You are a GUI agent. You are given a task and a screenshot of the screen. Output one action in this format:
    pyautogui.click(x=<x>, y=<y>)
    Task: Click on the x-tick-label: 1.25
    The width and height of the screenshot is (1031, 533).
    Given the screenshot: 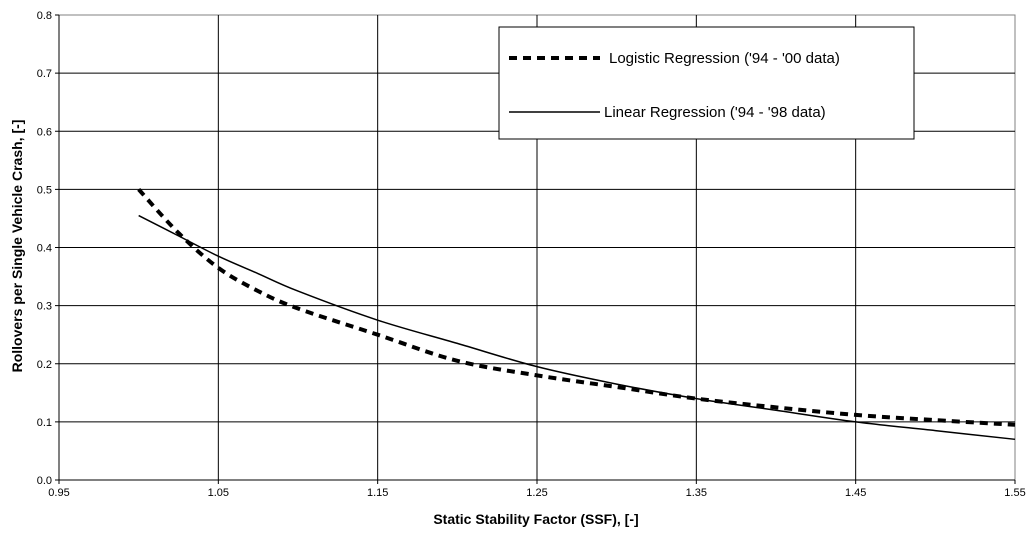 What is the action you would take?
    pyautogui.click(x=536, y=493)
    